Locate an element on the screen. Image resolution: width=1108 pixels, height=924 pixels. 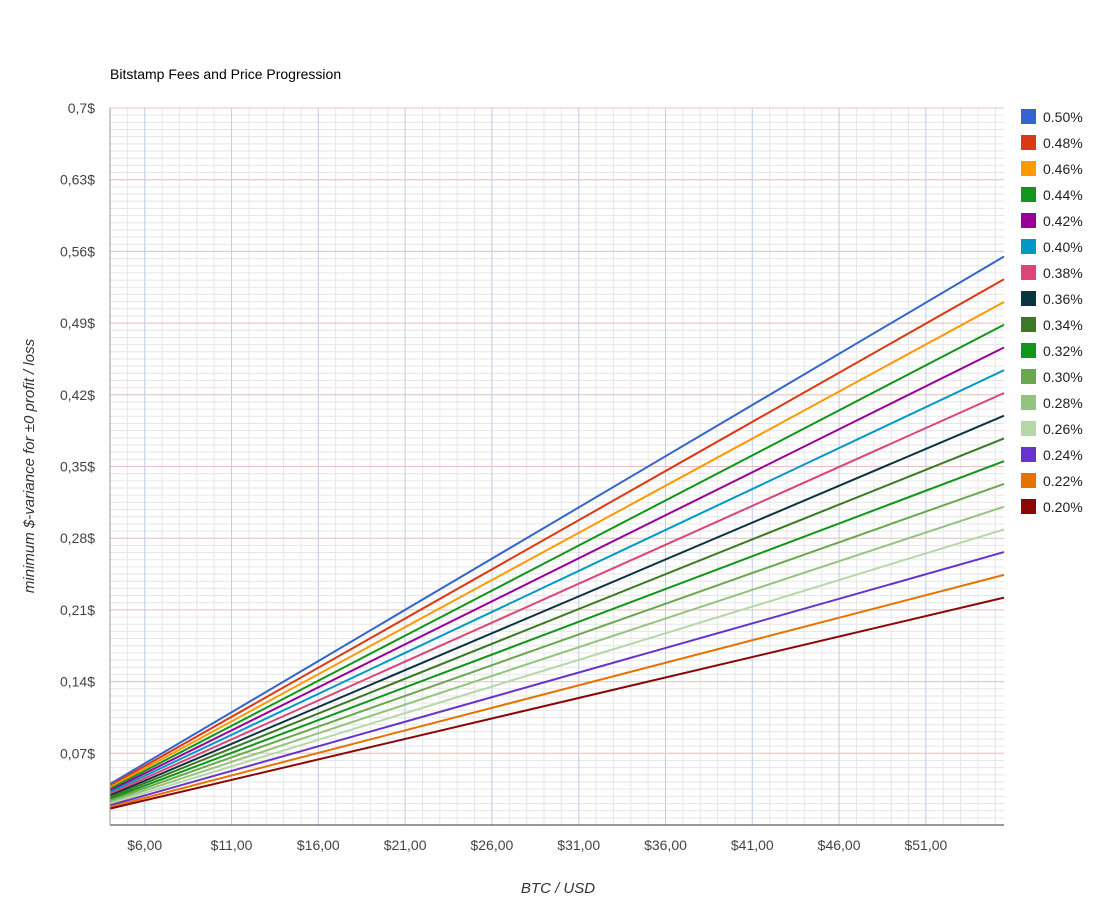
x-tick-label: $11,00 is located at coordinates (232, 845).